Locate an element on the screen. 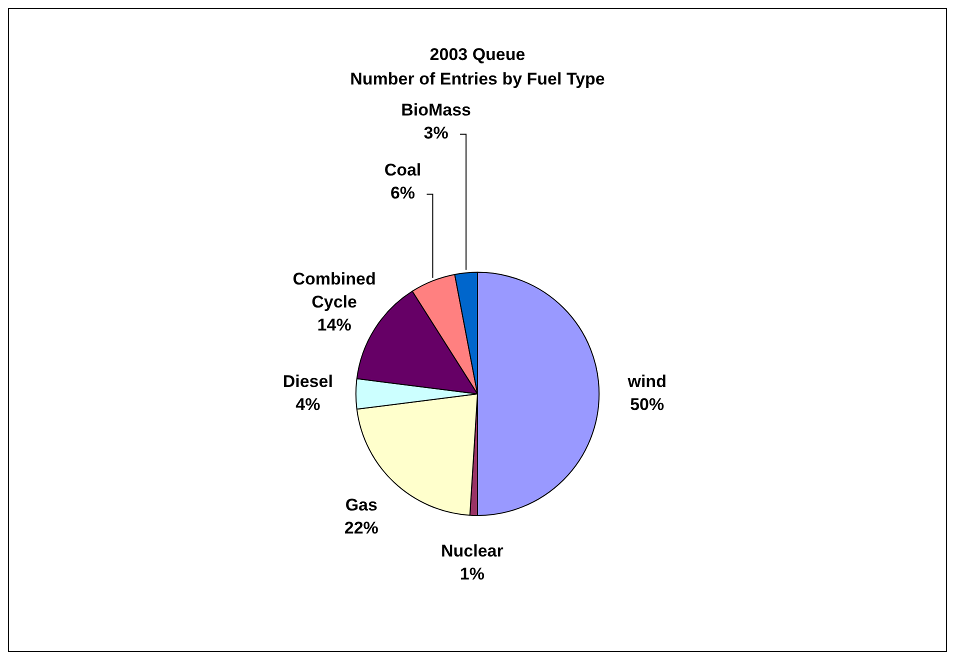 The width and height of the screenshot is (955, 660). slice-label: Diesel is located at coordinates (307, 382).